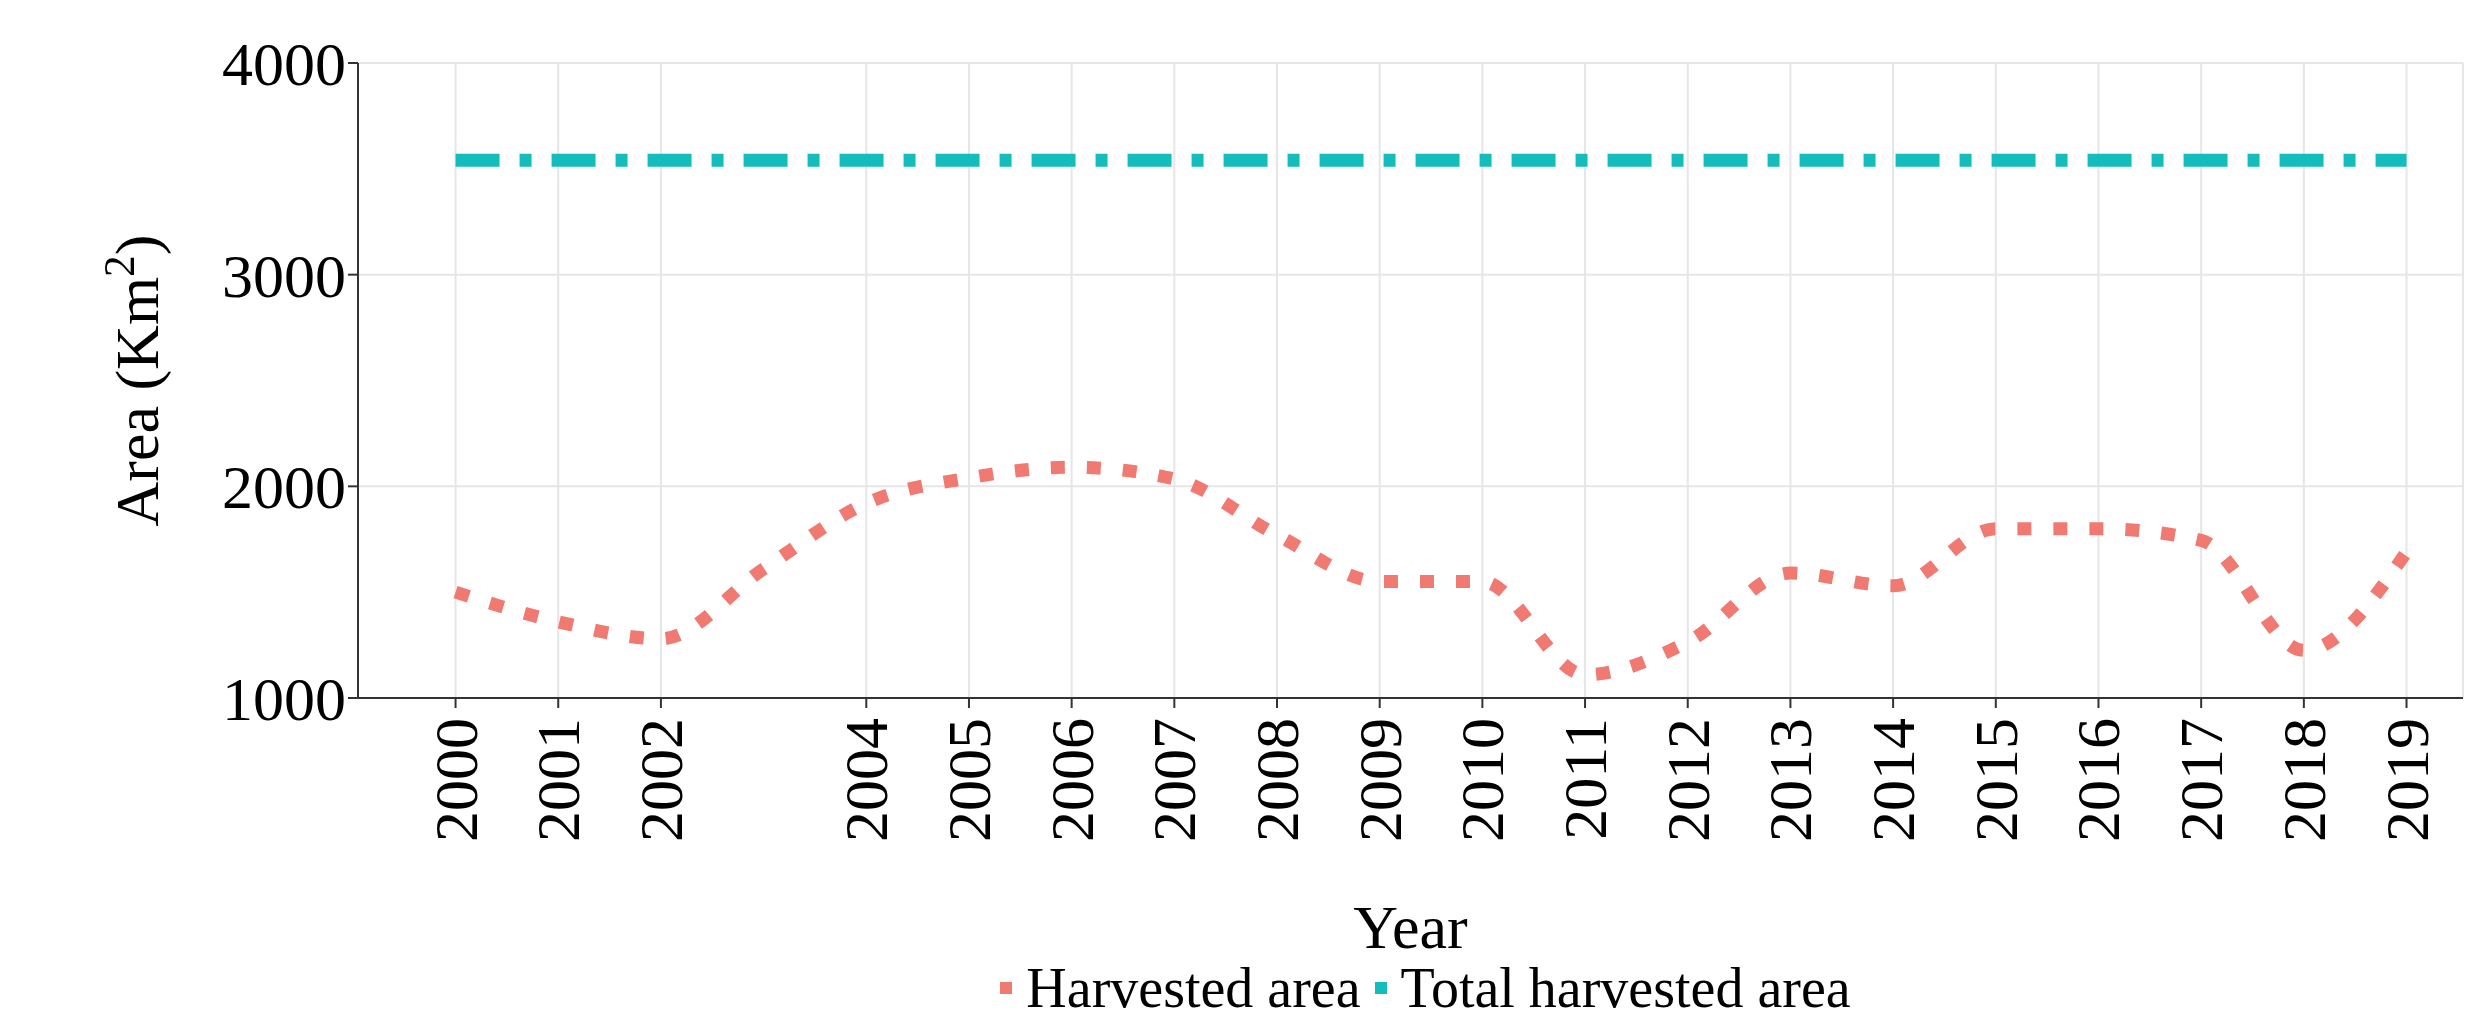 Image resolution: width=2486 pixels, height=1036 pixels. What do you see at coordinates (1790, 780) in the screenshot?
I see `x-tick-label: 2013` at bounding box center [1790, 780].